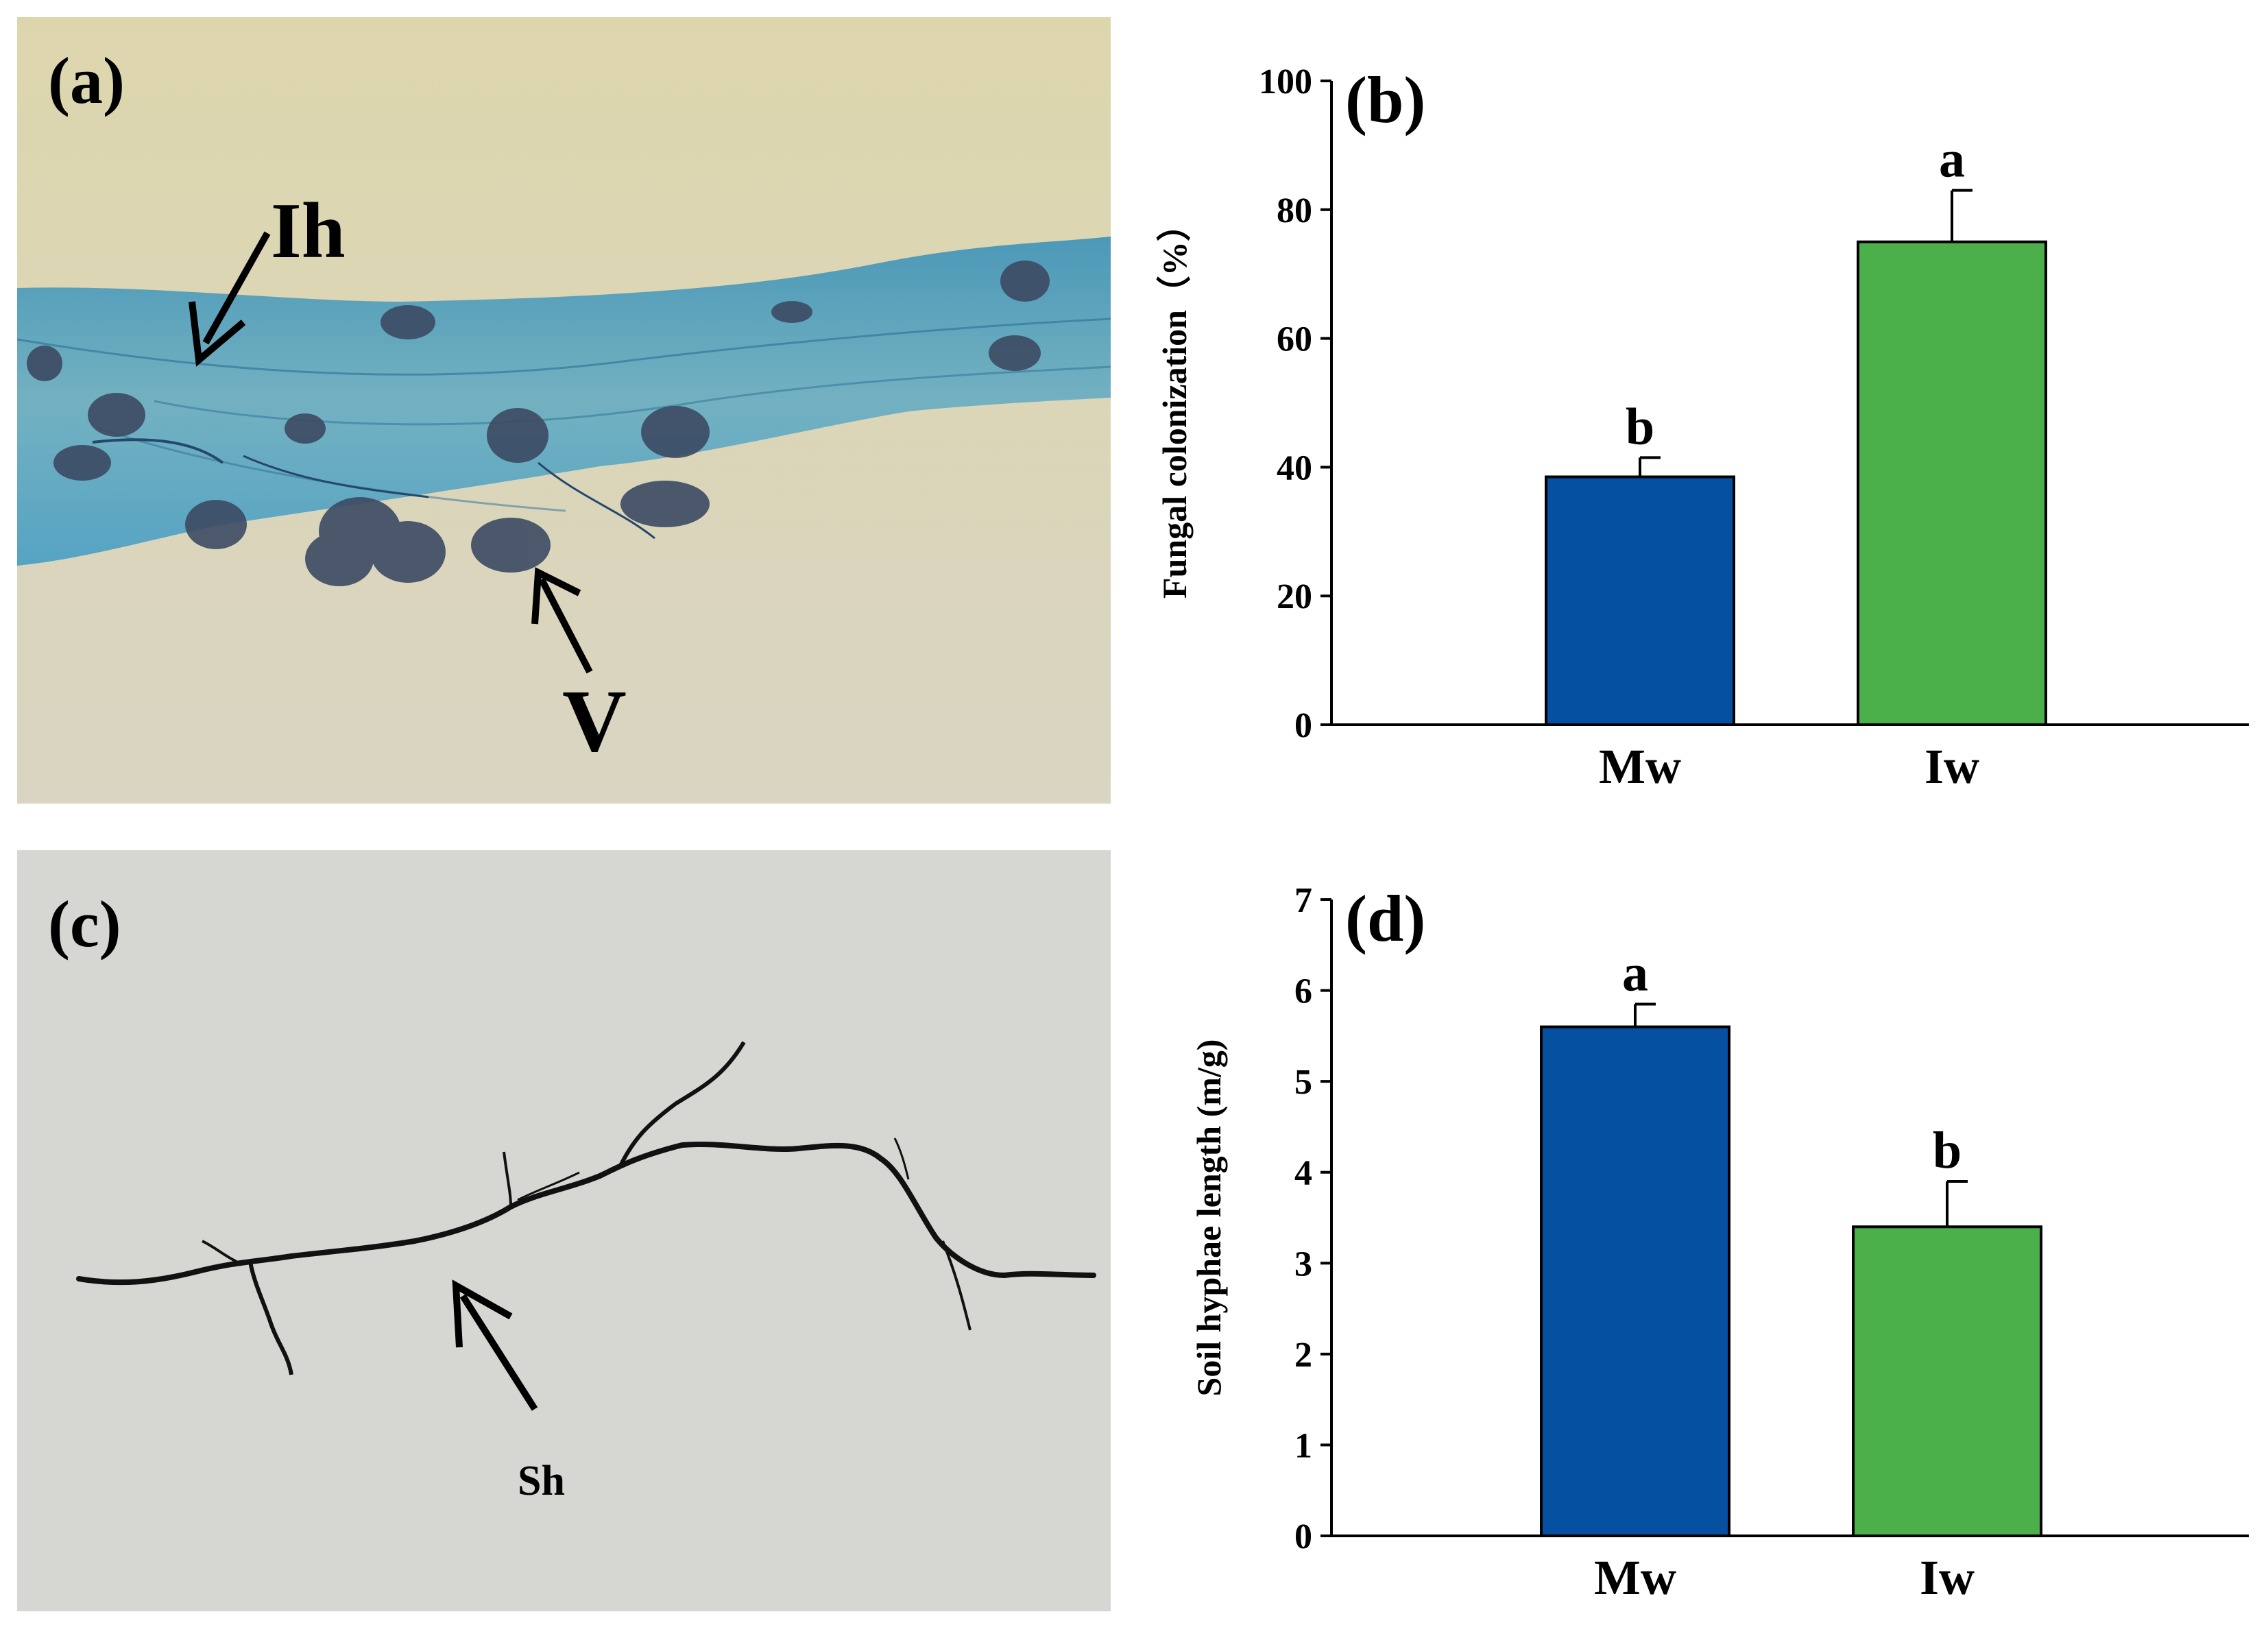 This screenshot has width=2268, height=1625. Describe the element at coordinates (1303, 1082) in the screenshot. I see `y-tick-label: 5` at that location.